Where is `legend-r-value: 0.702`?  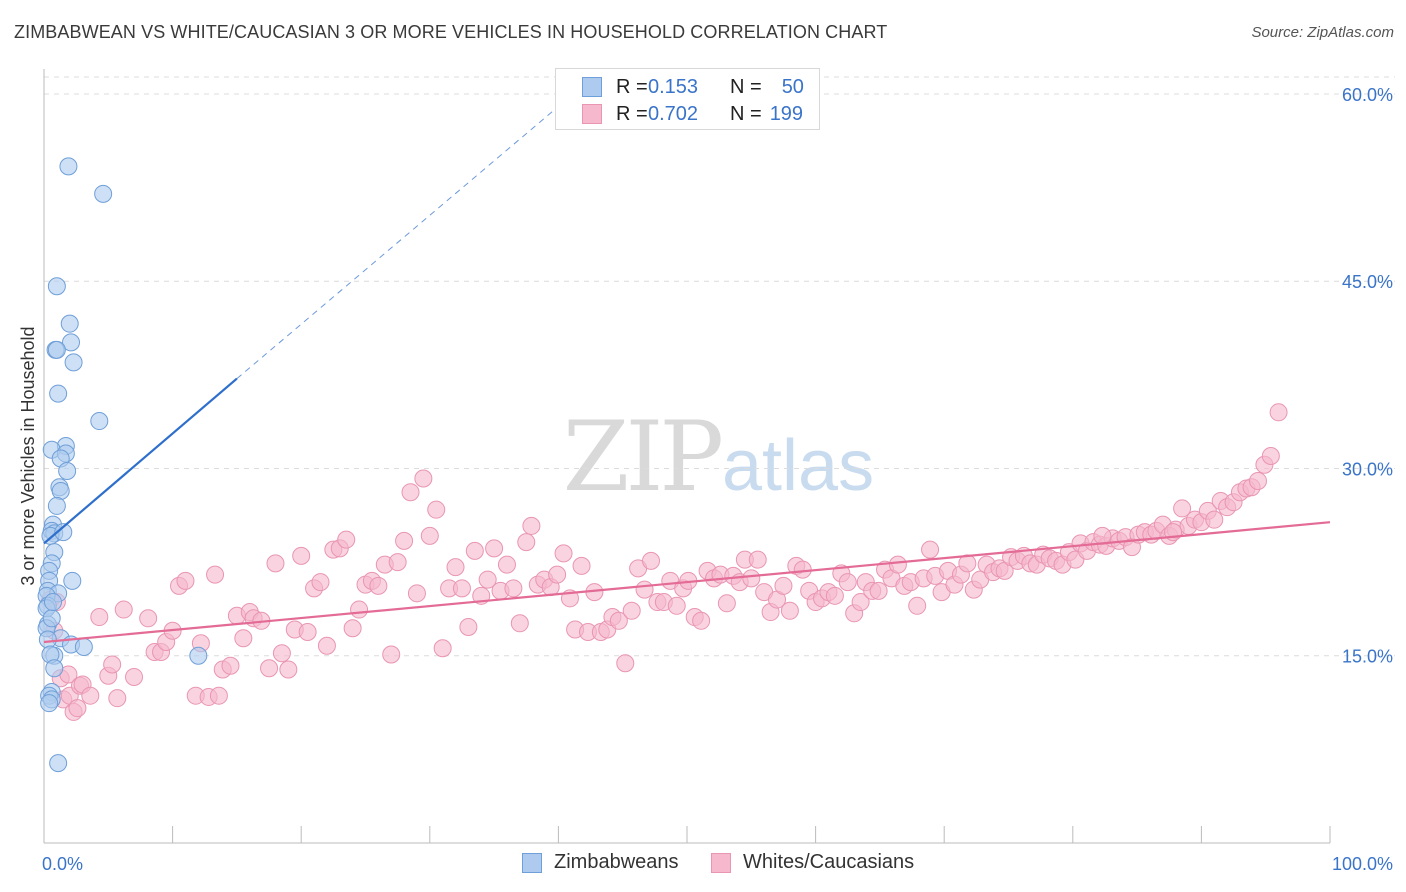 legend-r-value: 0.702 is located at coordinates (673, 113).